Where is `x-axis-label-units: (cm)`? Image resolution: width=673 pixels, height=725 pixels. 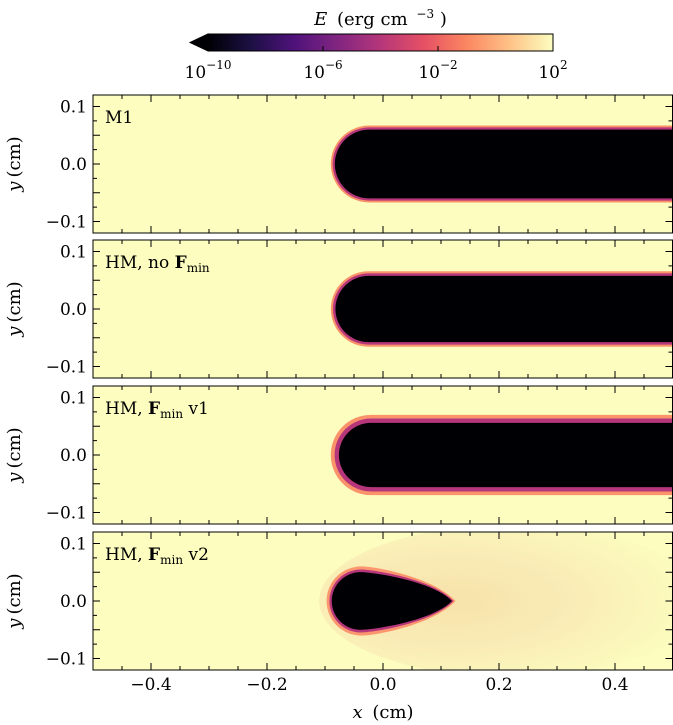 x-axis-label-units: (cm) is located at coordinates (392, 712).